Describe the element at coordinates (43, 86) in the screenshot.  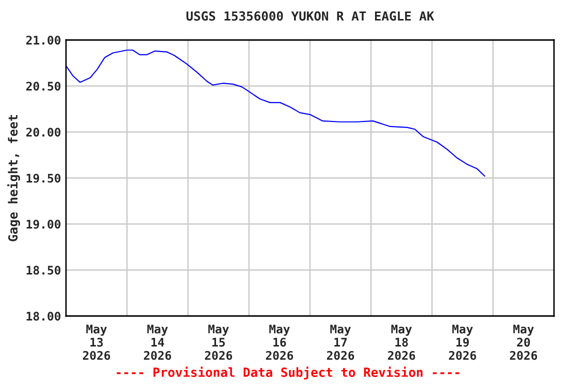
I see `y-tick-label: 20.50` at that location.